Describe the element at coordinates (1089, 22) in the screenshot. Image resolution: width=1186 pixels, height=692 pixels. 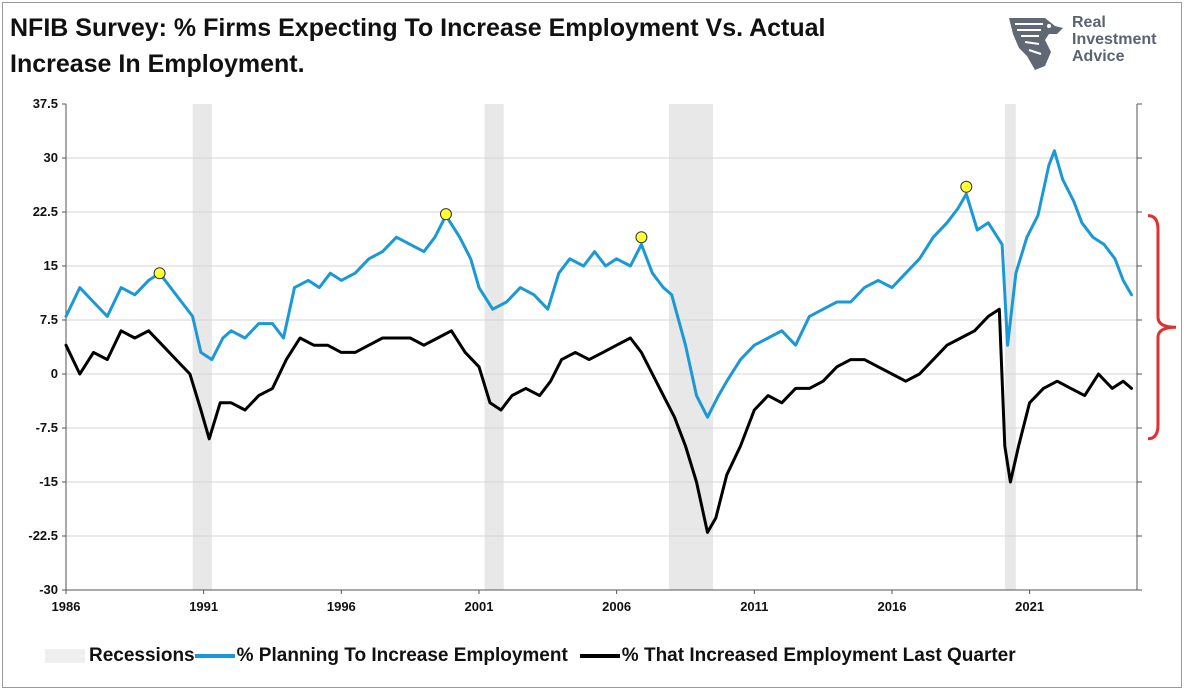
I see `brand-line-1: Real` at that location.